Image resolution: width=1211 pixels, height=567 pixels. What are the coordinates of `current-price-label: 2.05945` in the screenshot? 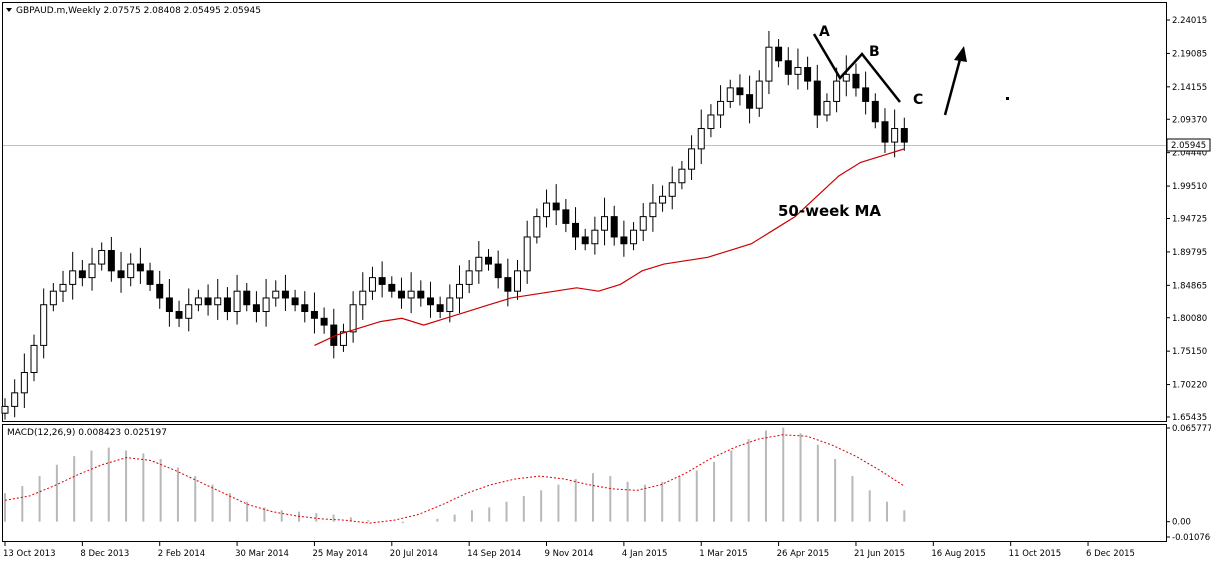 It's located at (1188, 146).